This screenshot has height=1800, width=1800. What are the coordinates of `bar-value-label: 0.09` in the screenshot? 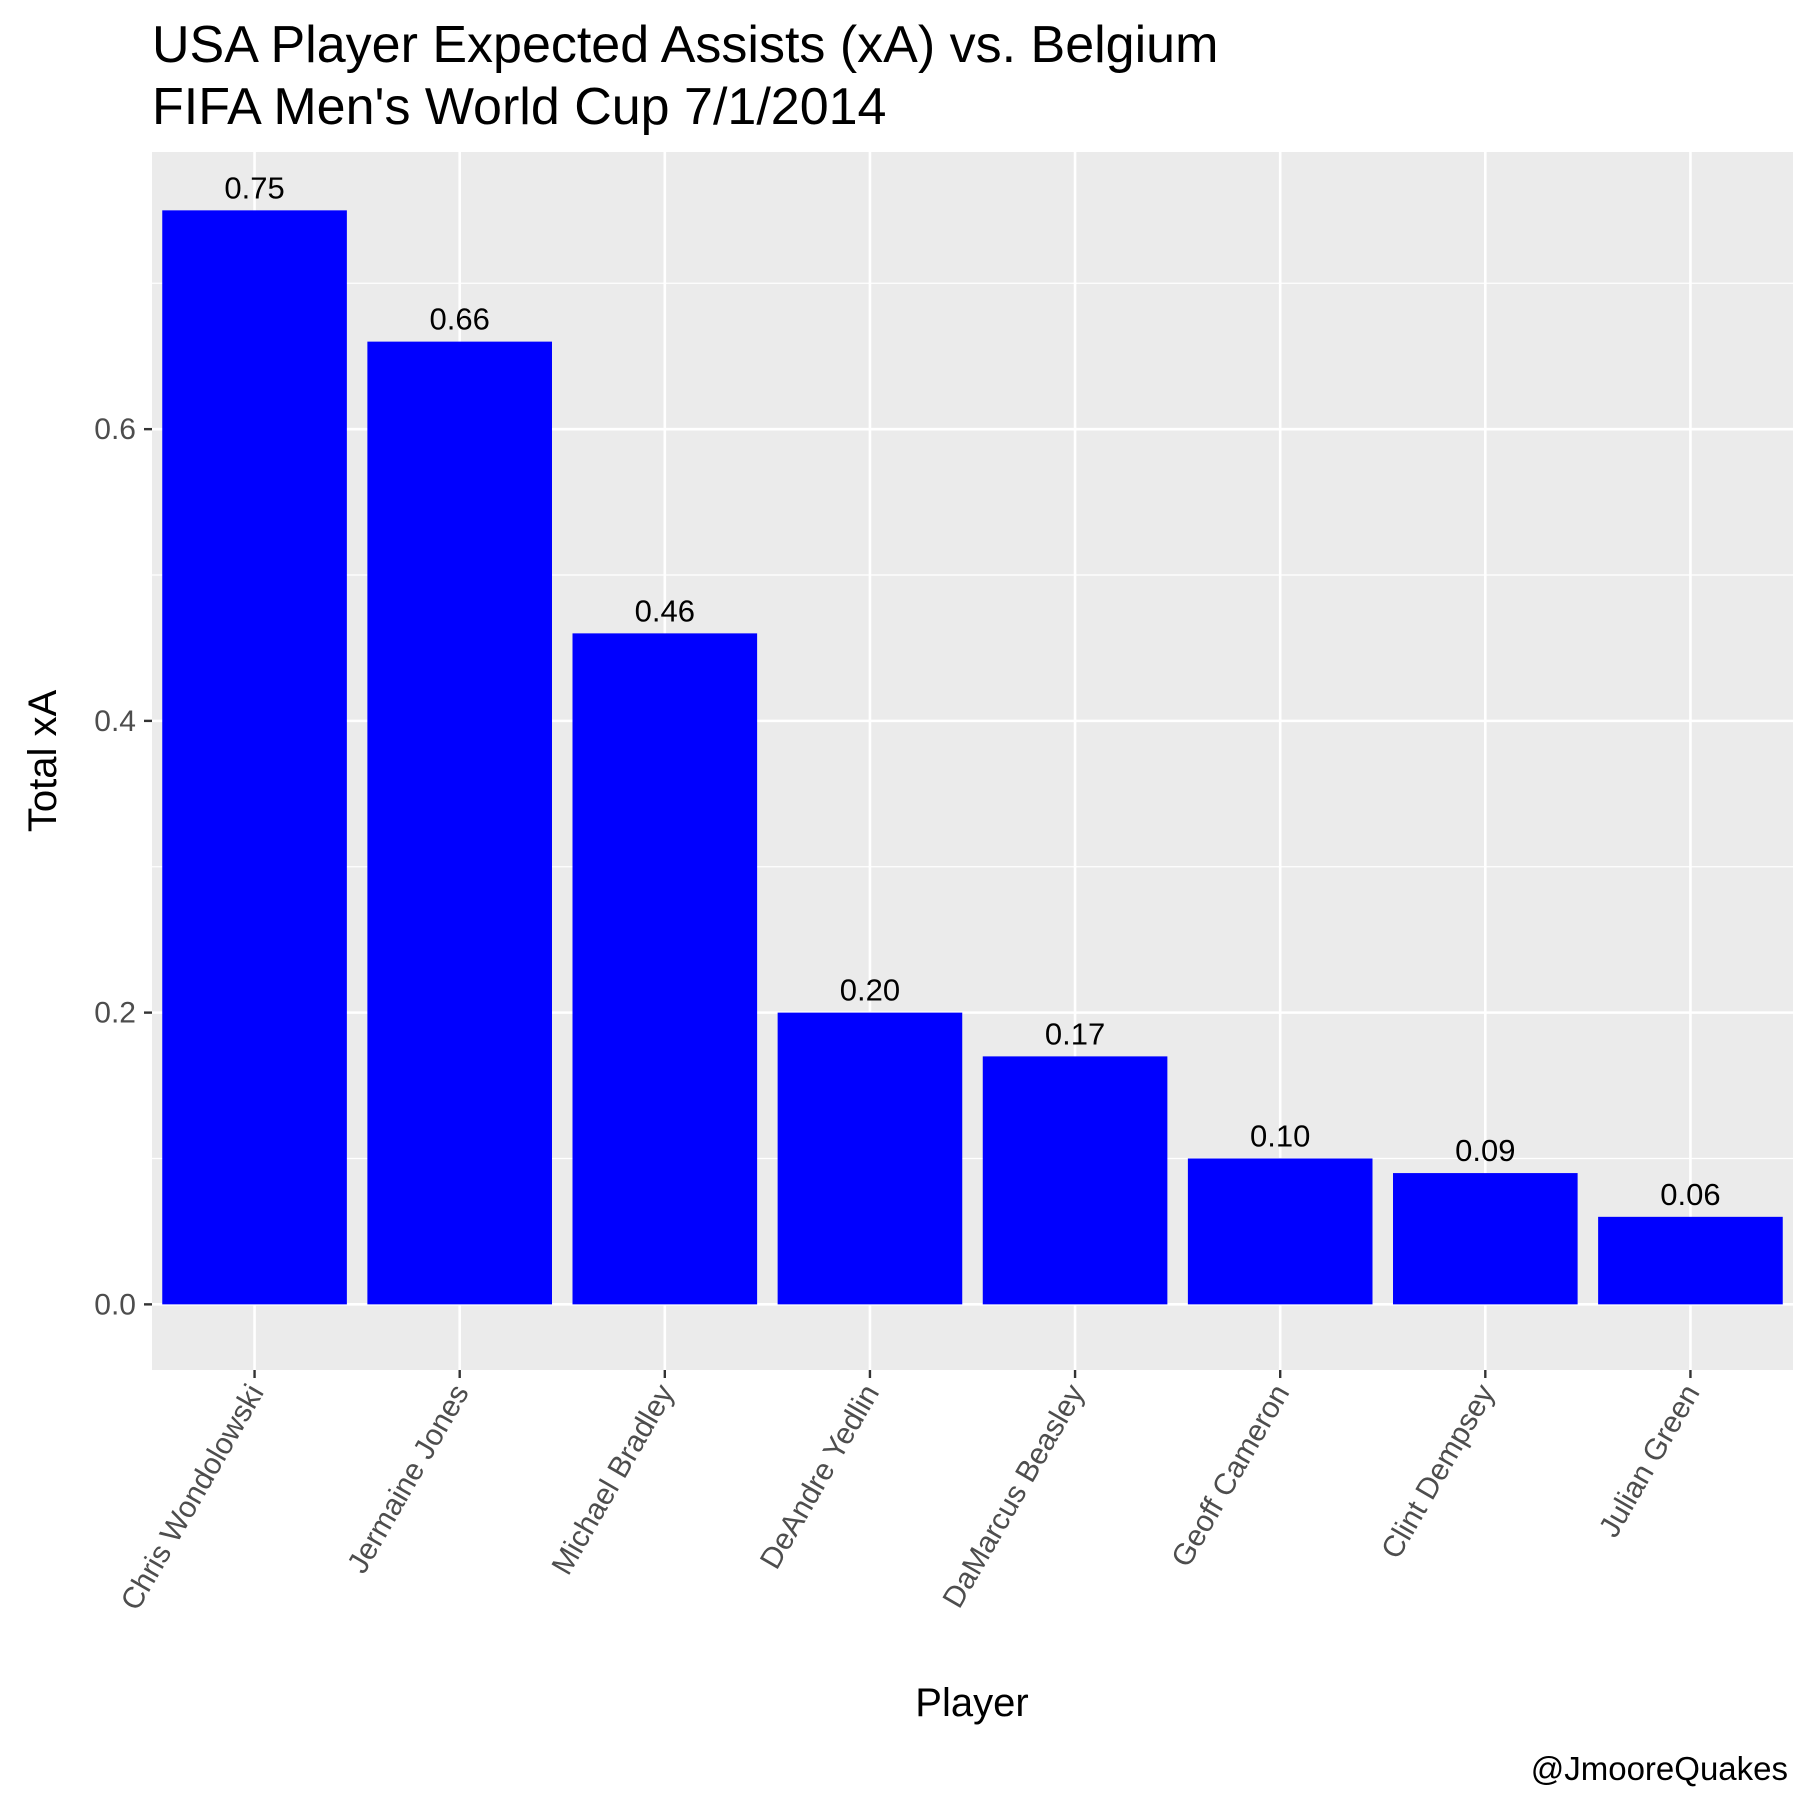 It's located at (1485, 1150).